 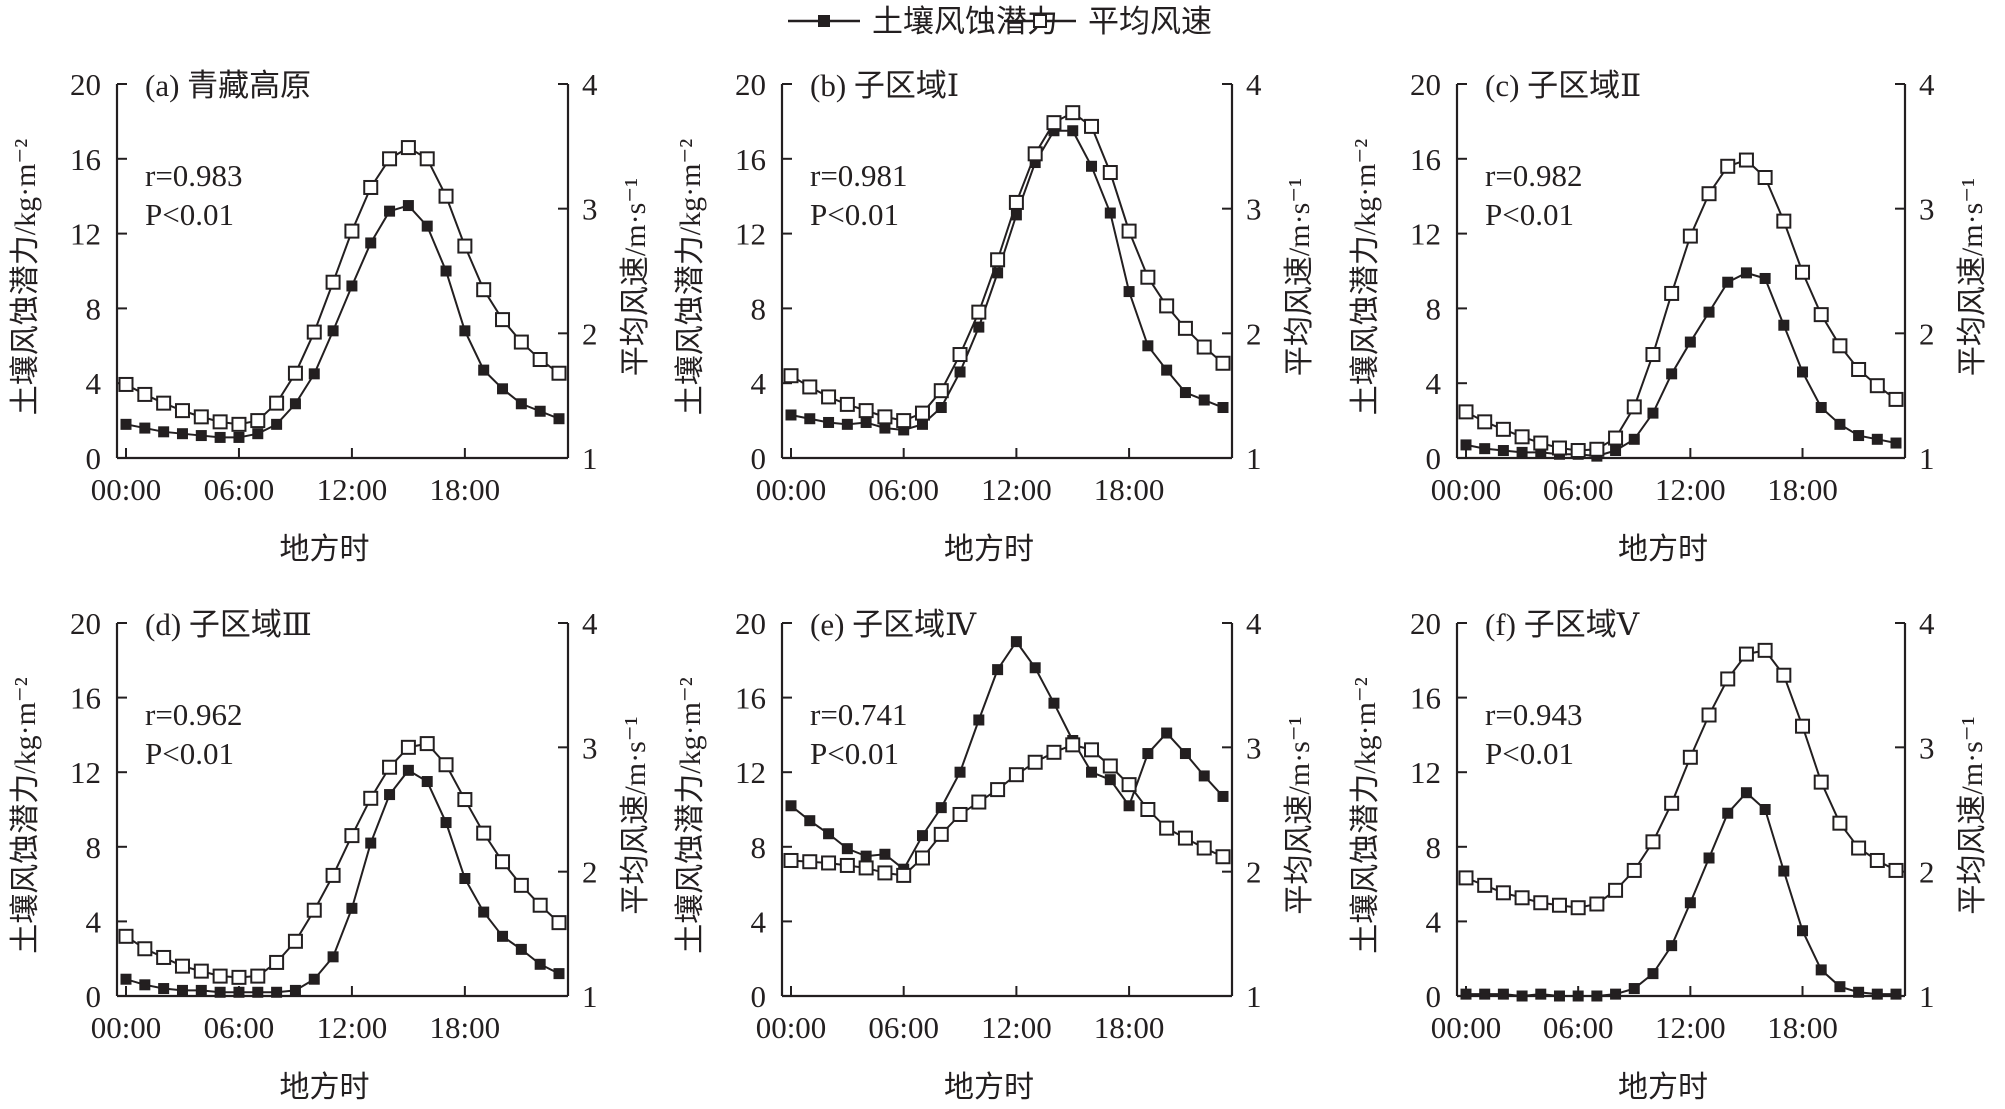 I want to click on x-tick-label: 00:00, so click(x=791, y=1027).